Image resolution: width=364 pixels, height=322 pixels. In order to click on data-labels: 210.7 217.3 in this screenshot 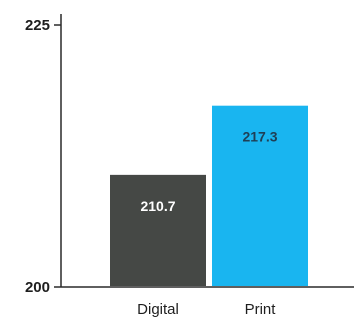, I will do `click(208, 171)`.